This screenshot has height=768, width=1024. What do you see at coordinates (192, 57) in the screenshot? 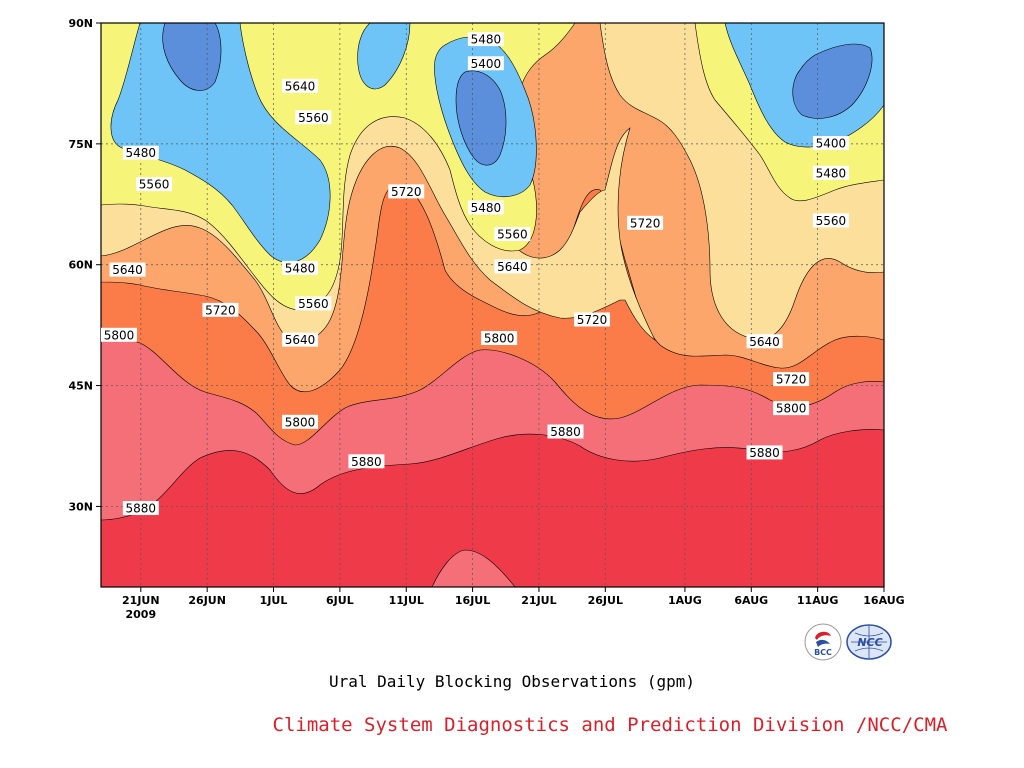
I see `fill-below-5400-west` at bounding box center [192, 57].